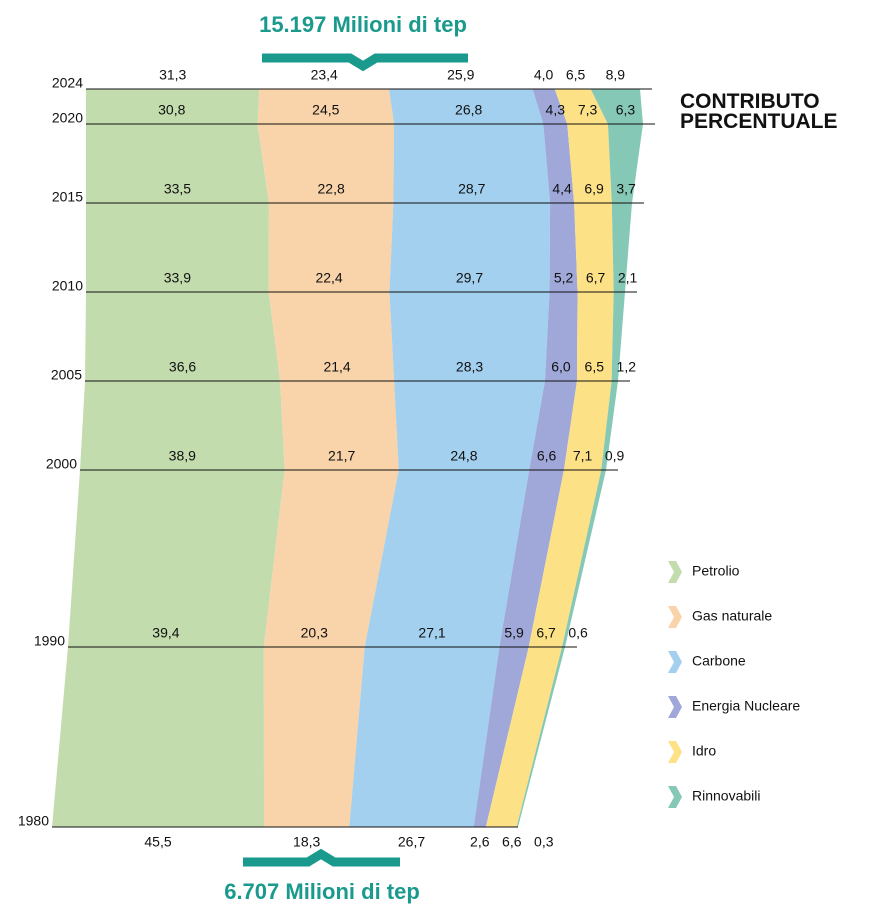  I want to click on legend-label: Energia Nucleare, so click(746, 706).